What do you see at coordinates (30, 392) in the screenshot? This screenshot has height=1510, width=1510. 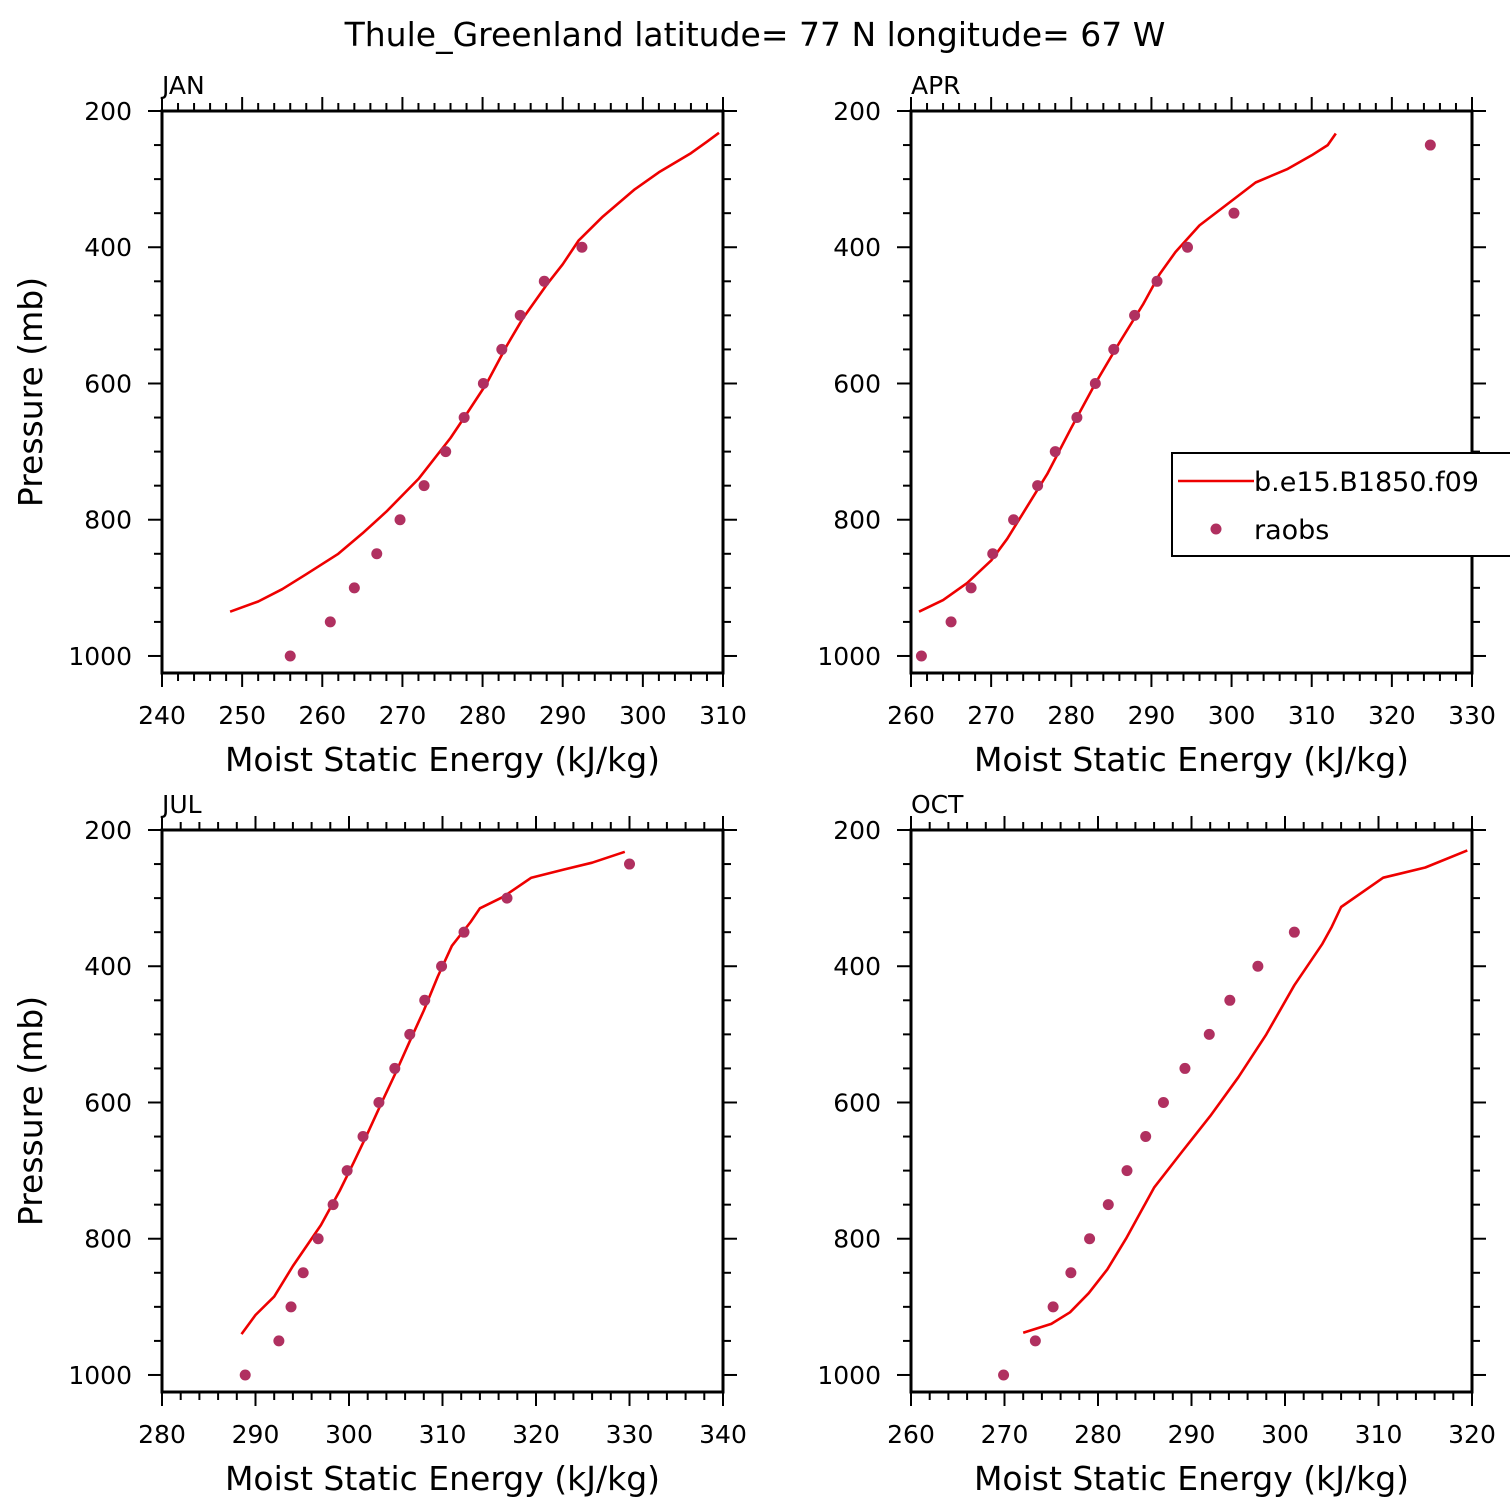 I see `y-axis-label: Pressure (mb)` at bounding box center [30, 392].